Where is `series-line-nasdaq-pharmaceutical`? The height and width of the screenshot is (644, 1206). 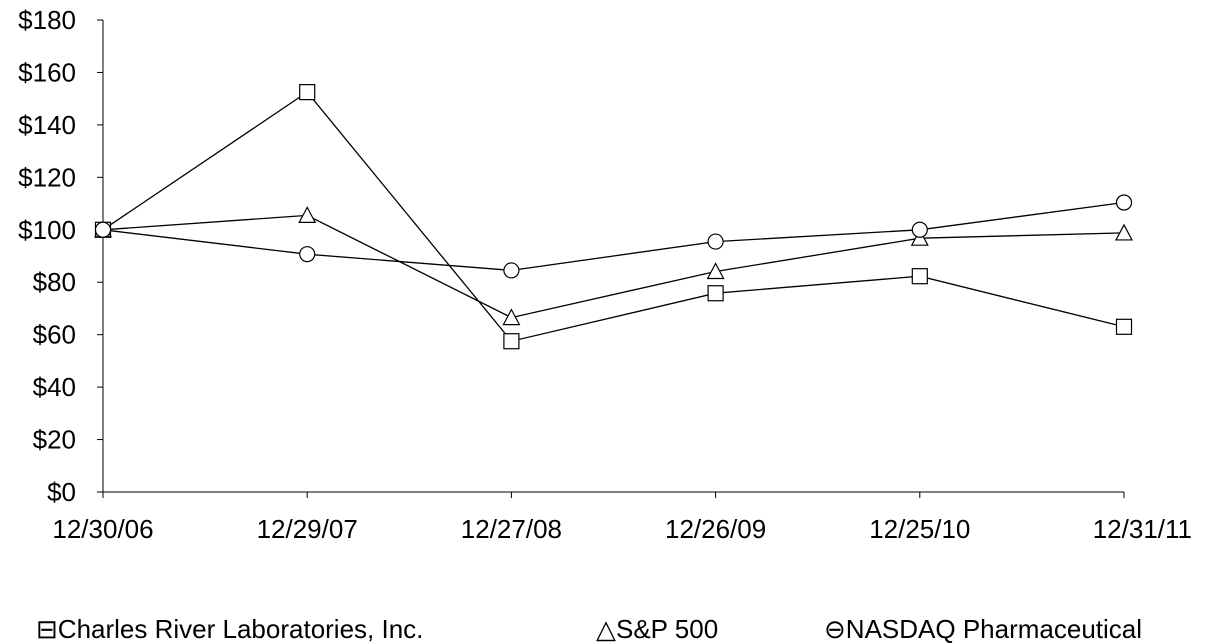 series-line-nasdaq-pharmaceutical is located at coordinates (613, 236).